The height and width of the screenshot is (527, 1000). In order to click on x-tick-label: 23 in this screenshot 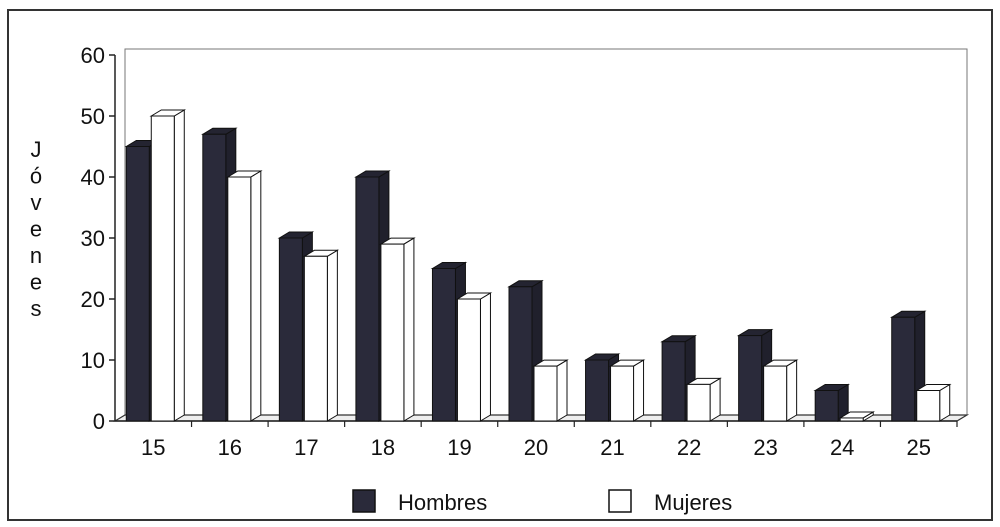, I will do `click(765, 447)`.